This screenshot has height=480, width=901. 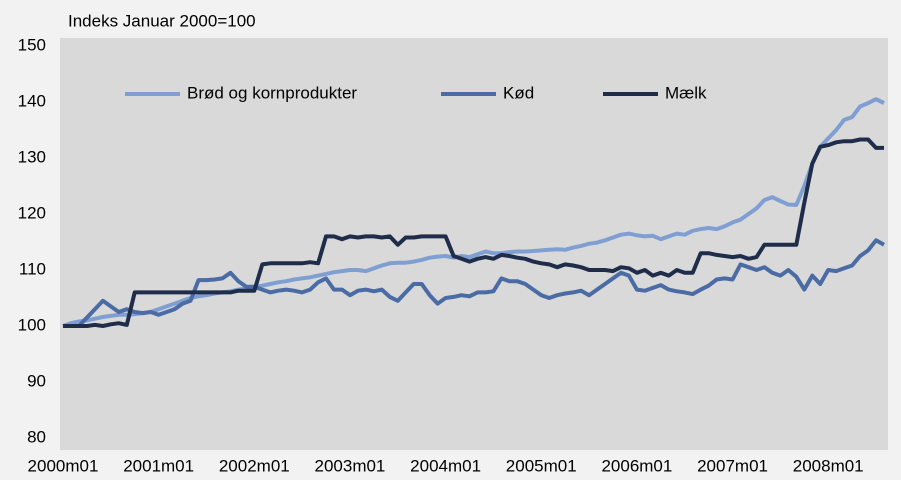 What do you see at coordinates (254, 465) in the screenshot?
I see `x-tick-label: 2002m01` at bounding box center [254, 465].